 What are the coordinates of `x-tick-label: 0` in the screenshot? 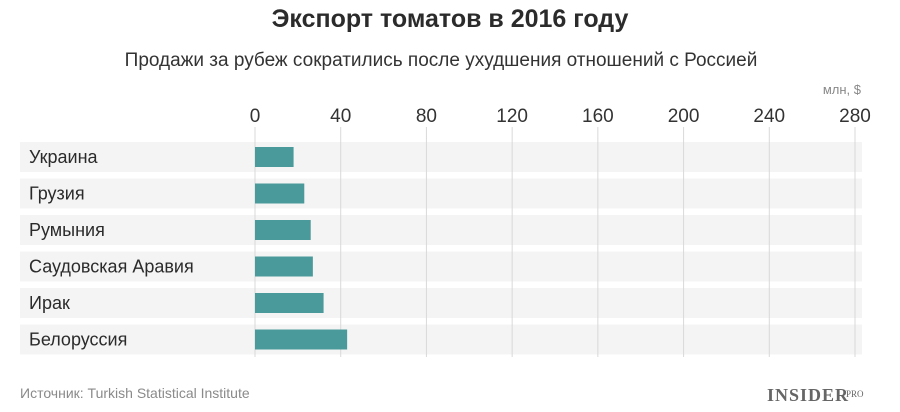 It's located at (255, 116).